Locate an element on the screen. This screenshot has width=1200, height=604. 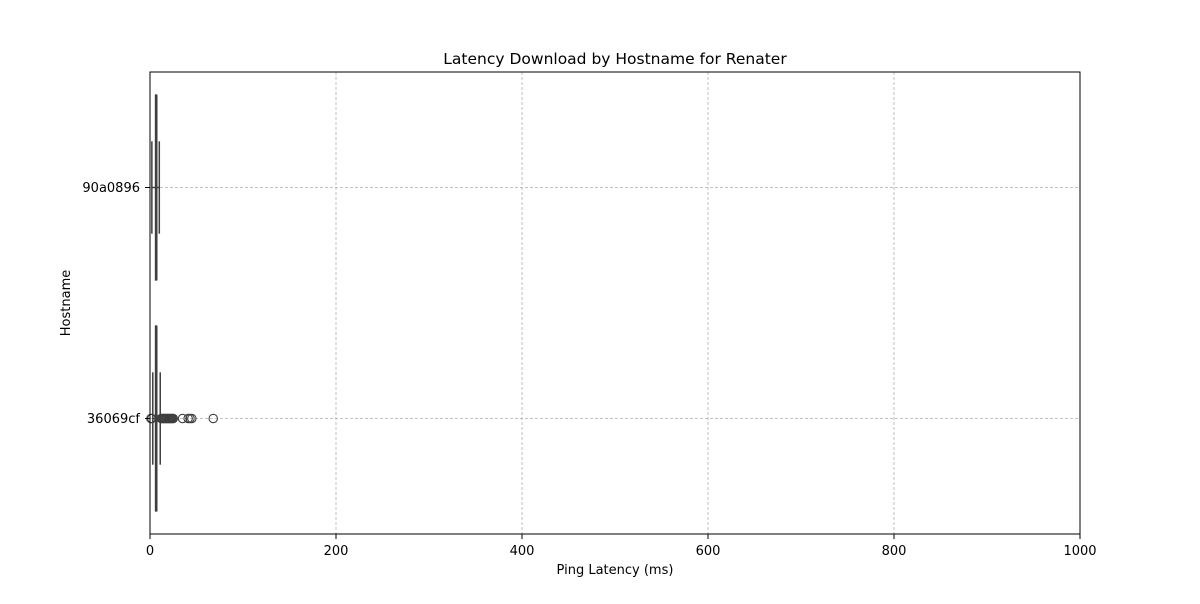
x-tick-label: 600 is located at coordinates (708, 551).